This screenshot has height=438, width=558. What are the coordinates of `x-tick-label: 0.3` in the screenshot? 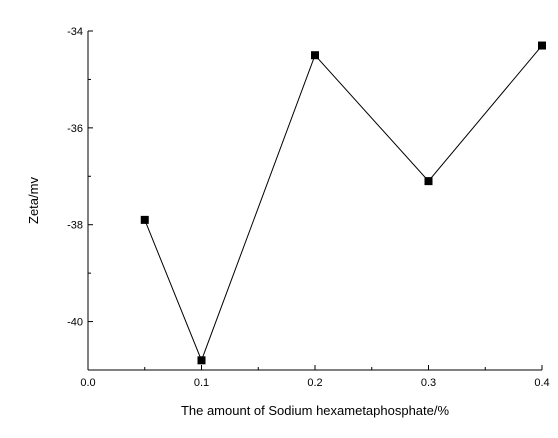 It's located at (428, 383).